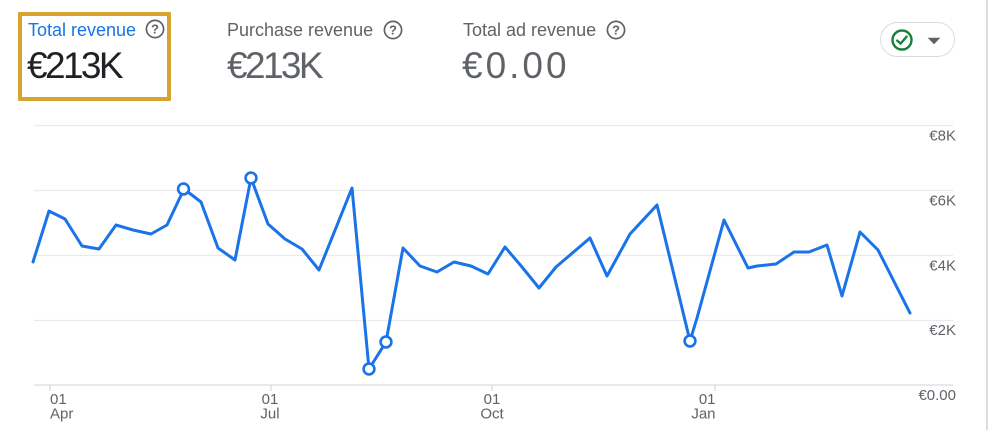 The width and height of the screenshot is (993, 430). What do you see at coordinates (942, 201) in the screenshot?
I see `svg-text: €6K` at bounding box center [942, 201].